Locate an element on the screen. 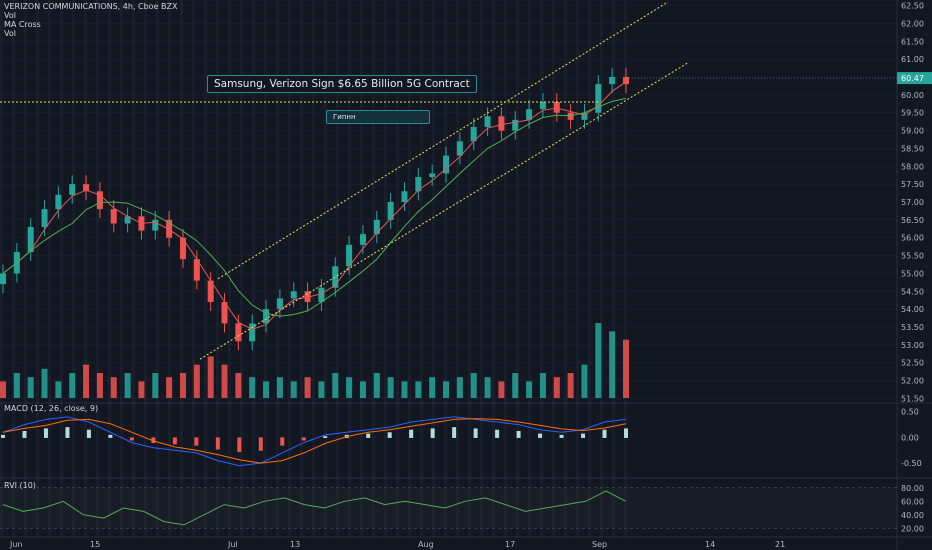  legend-vol-1: Vol is located at coordinates (10, 15).